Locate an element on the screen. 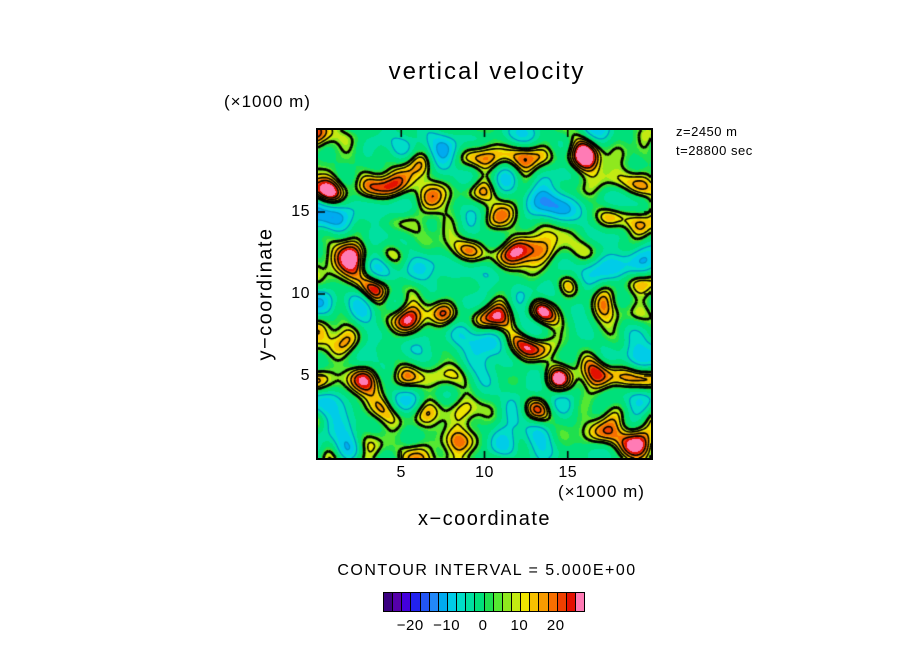  x-tick-label: 10 is located at coordinates (484, 472).